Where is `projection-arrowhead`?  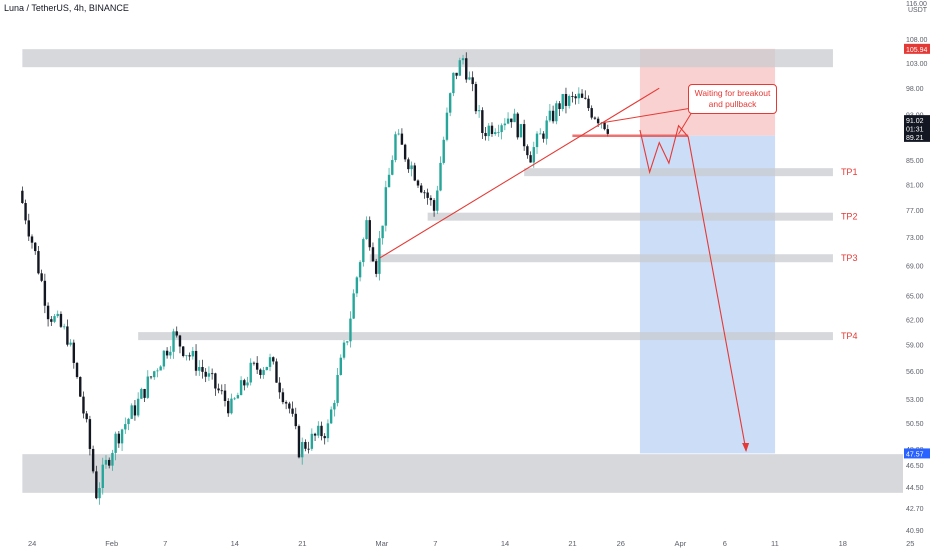 projection-arrowhead is located at coordinates (746, 447).